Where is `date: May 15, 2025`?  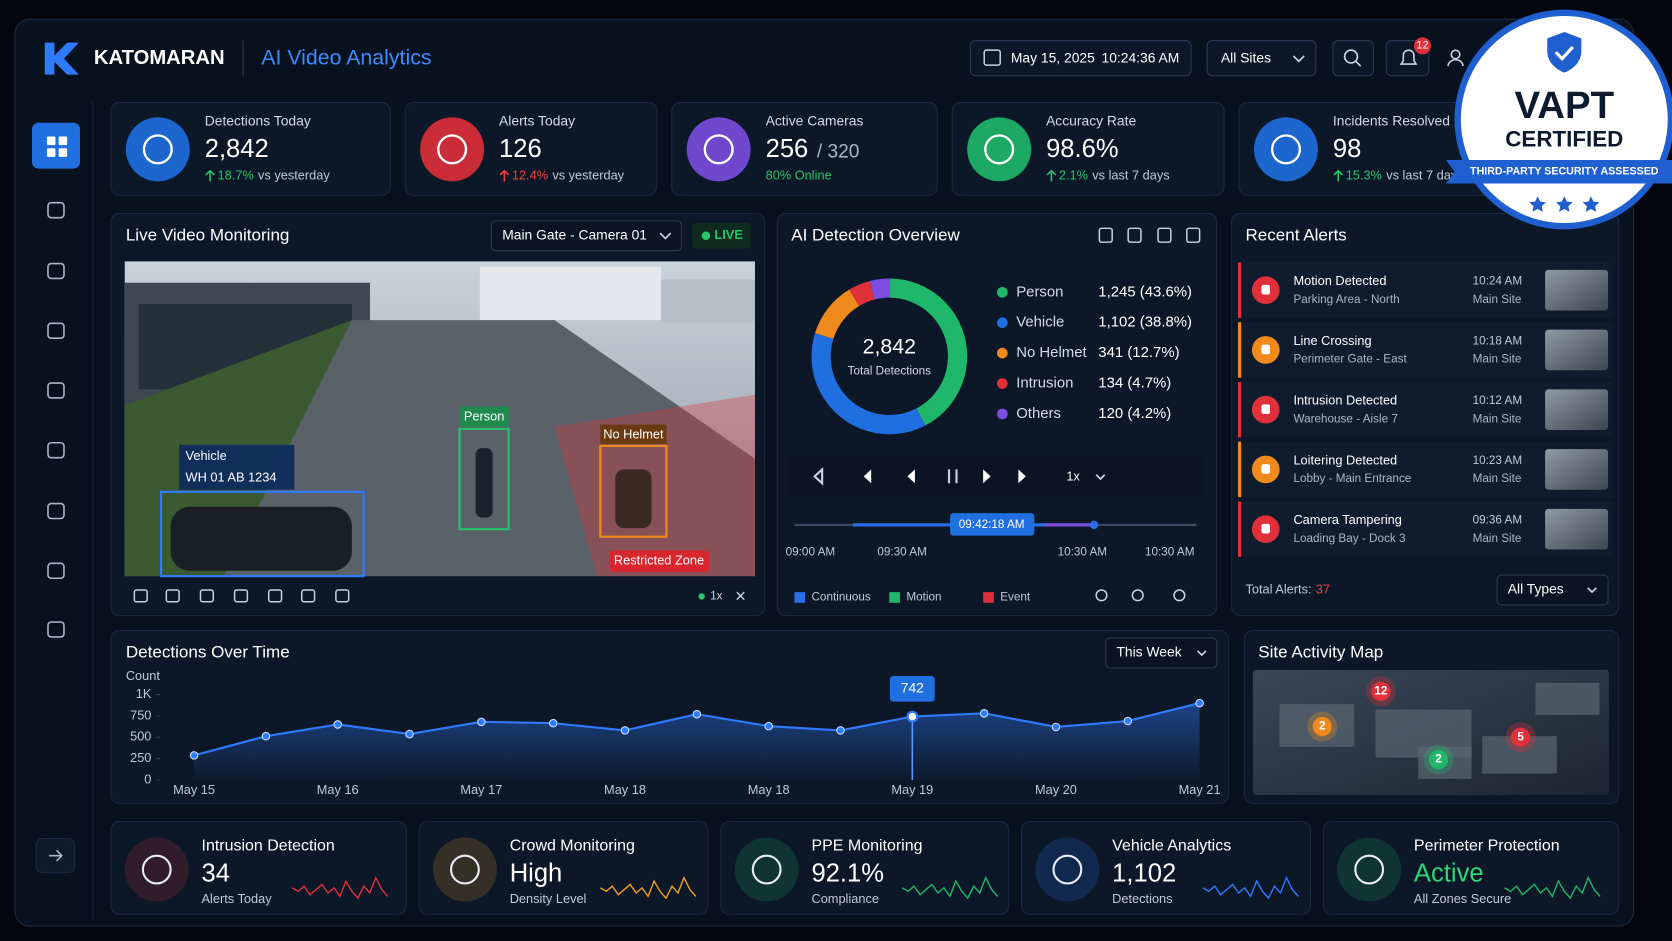
date: May 15, 2025 is located at coordinates (1053, 57).